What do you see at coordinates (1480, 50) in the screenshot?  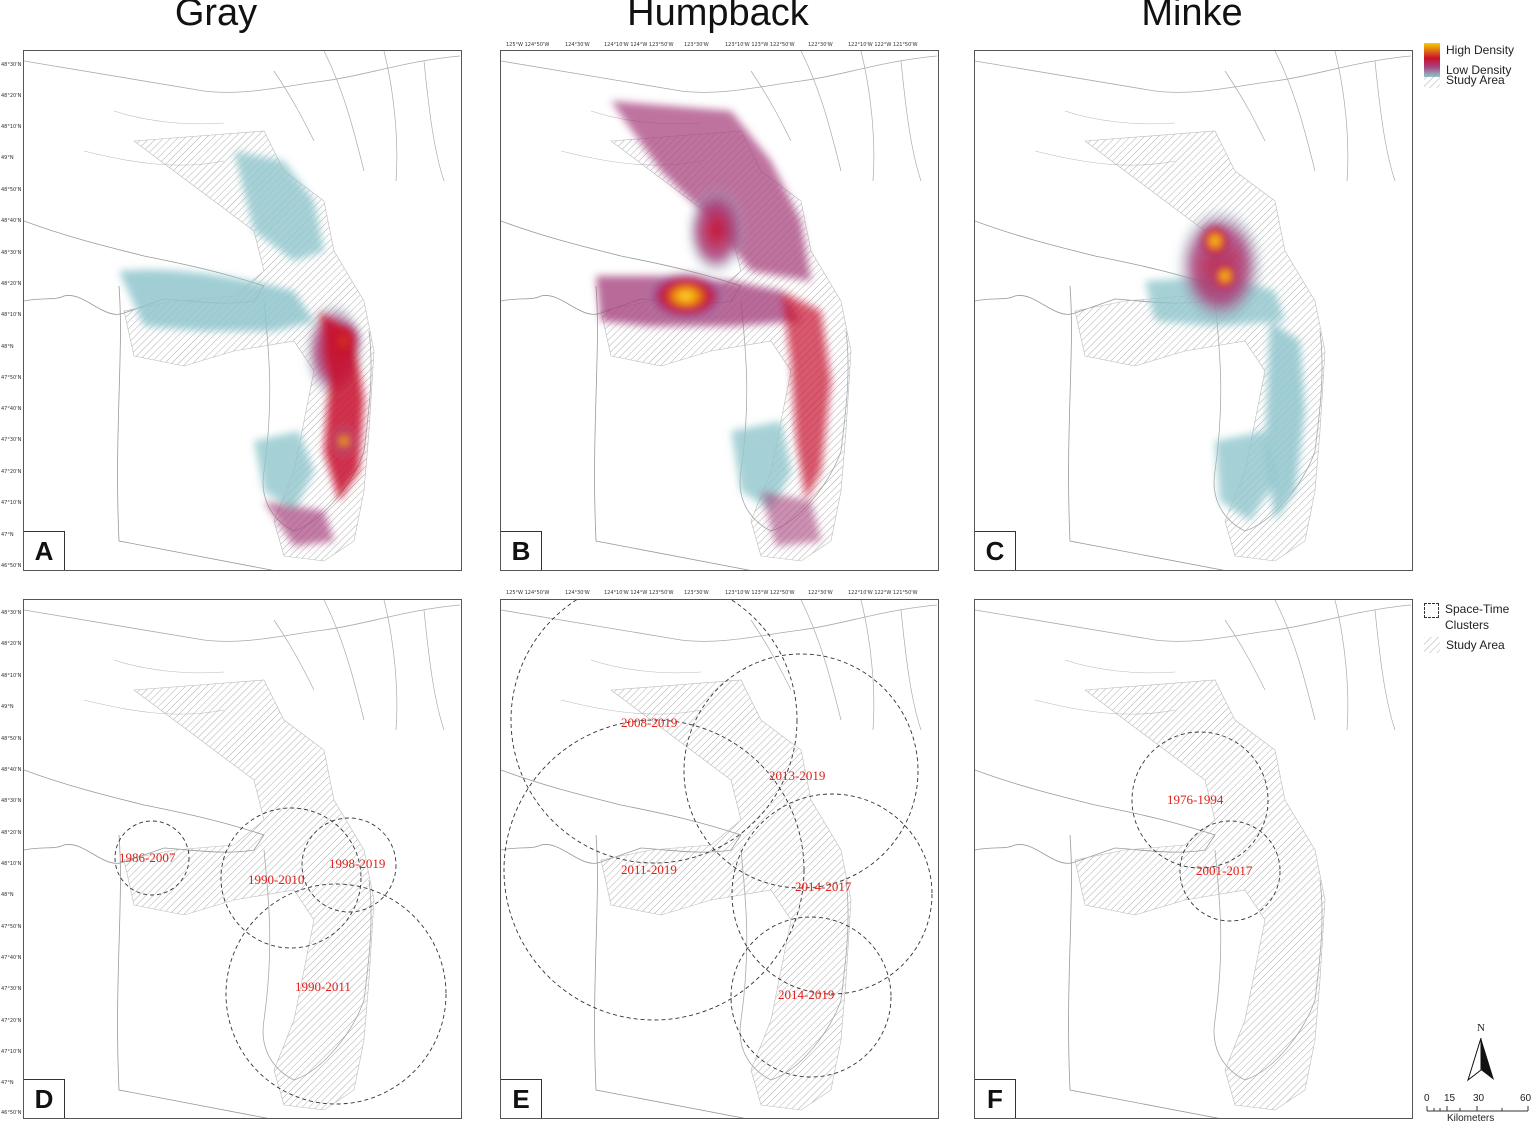 I see `legend-high-density: High Density` at bounding box center [1480, 50].